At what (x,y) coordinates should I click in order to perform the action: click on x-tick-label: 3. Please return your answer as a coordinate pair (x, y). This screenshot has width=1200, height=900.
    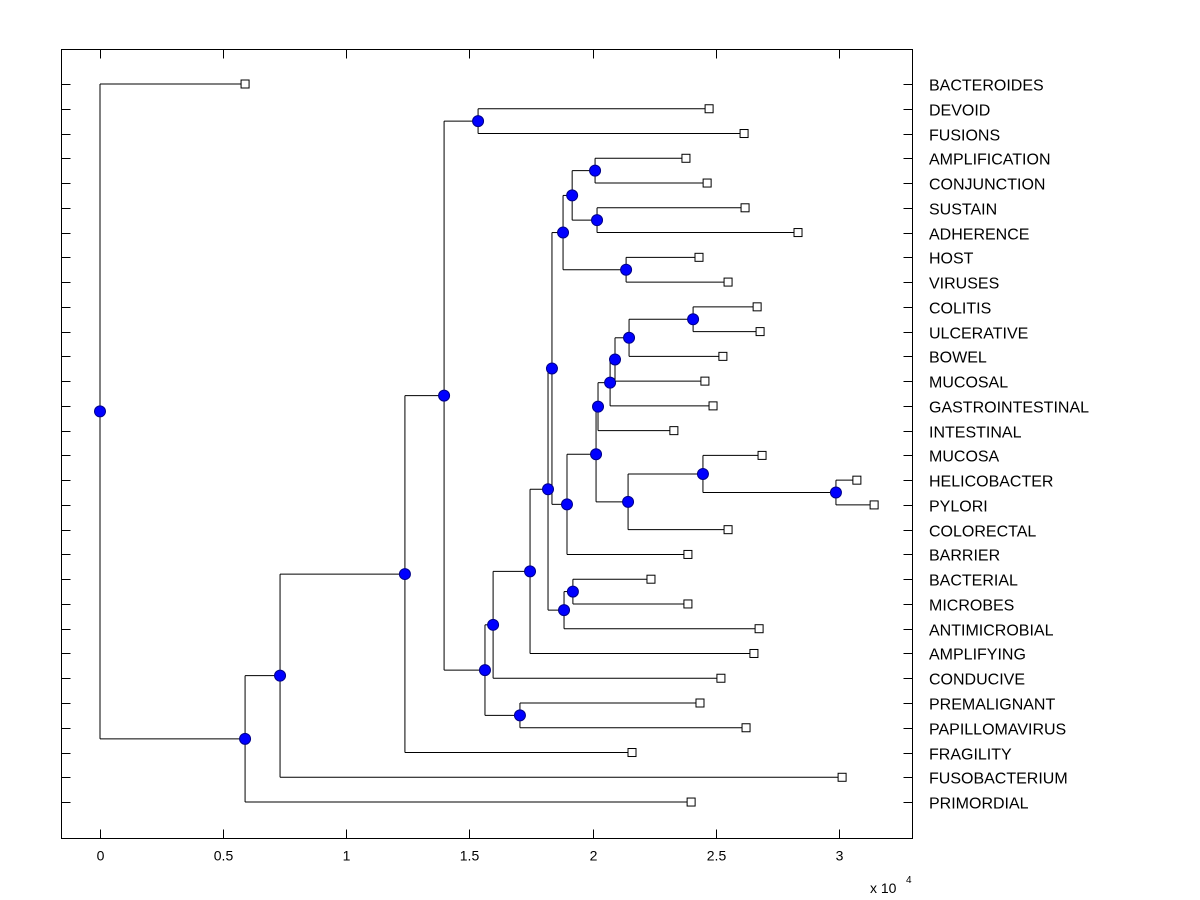
    Looking at the image, I should click on (840, 856).